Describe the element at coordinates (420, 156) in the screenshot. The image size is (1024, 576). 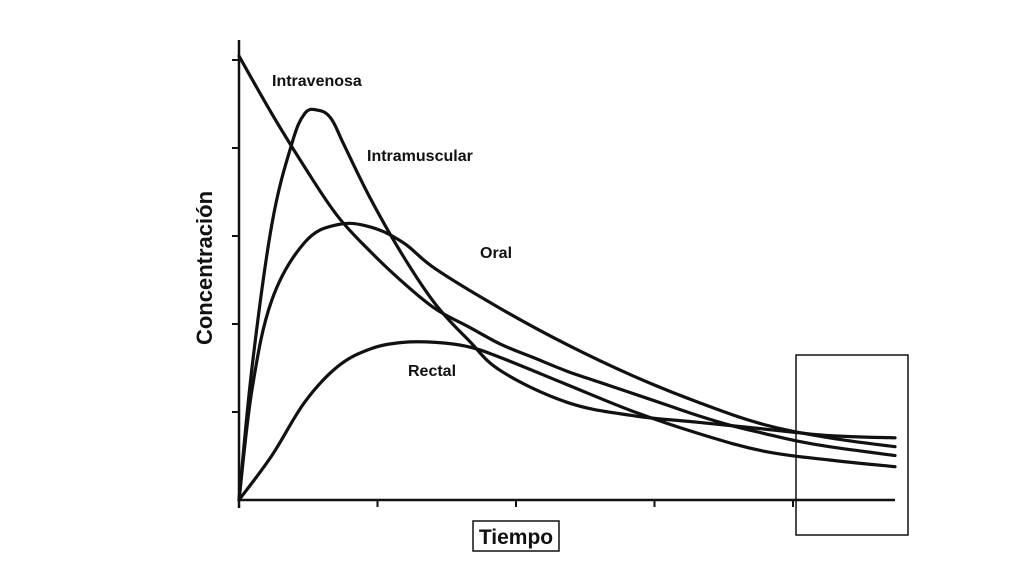
I see `series-label-intramuscular: Intramuscular` at that location.